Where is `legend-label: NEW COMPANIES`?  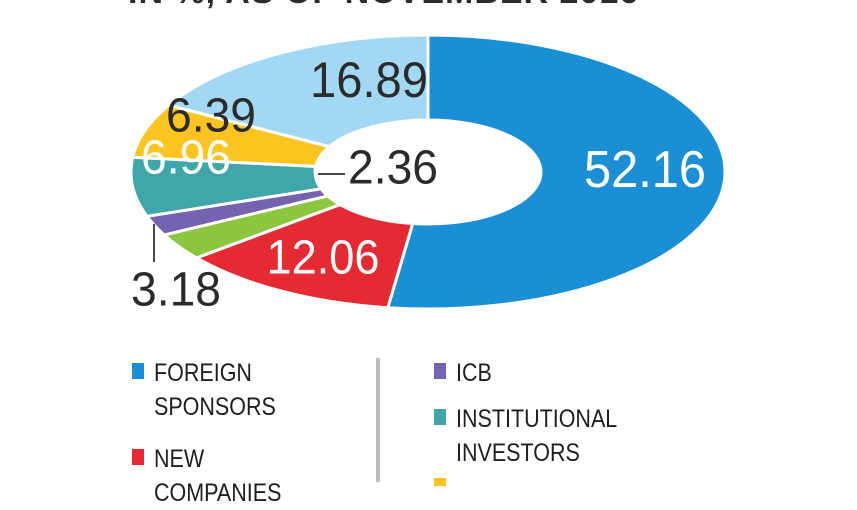
legend-label: NEW COMPANIES is located at coordinates (218, 476).